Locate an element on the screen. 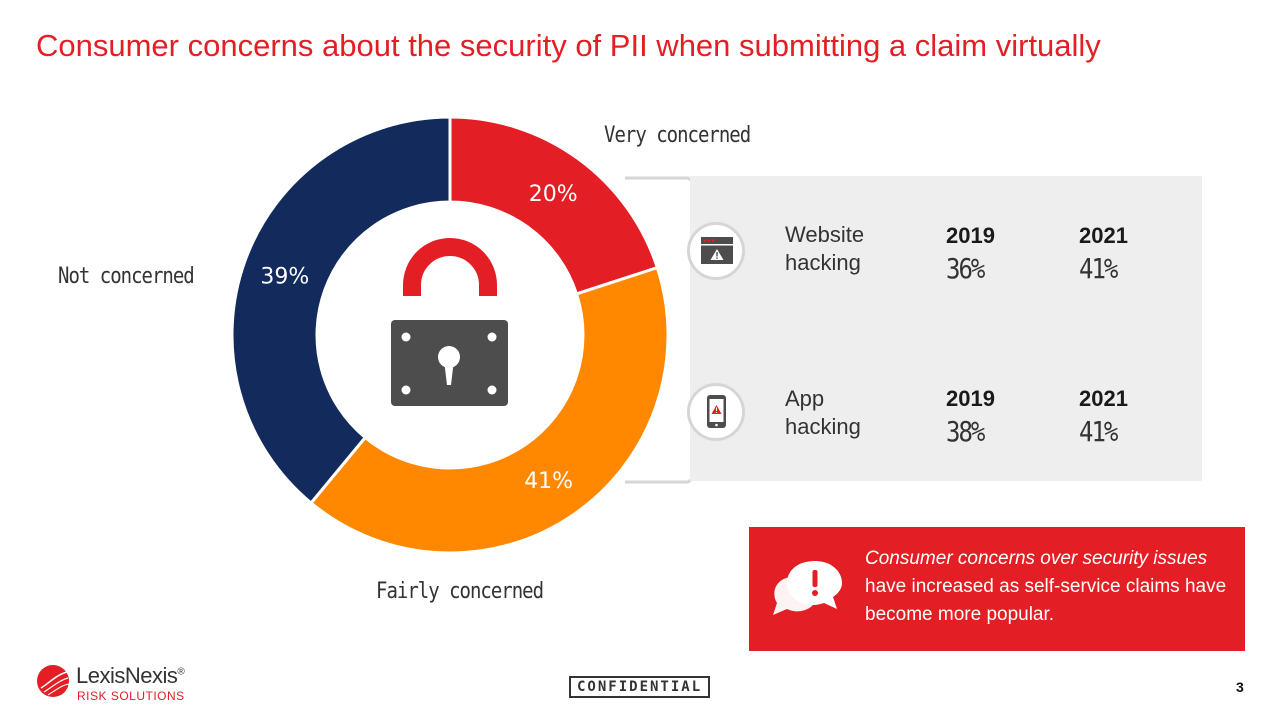 The height and width of the screenshot is (720, 1280). data-label-not-concerned: 39% is located at coordinates (284, 277).